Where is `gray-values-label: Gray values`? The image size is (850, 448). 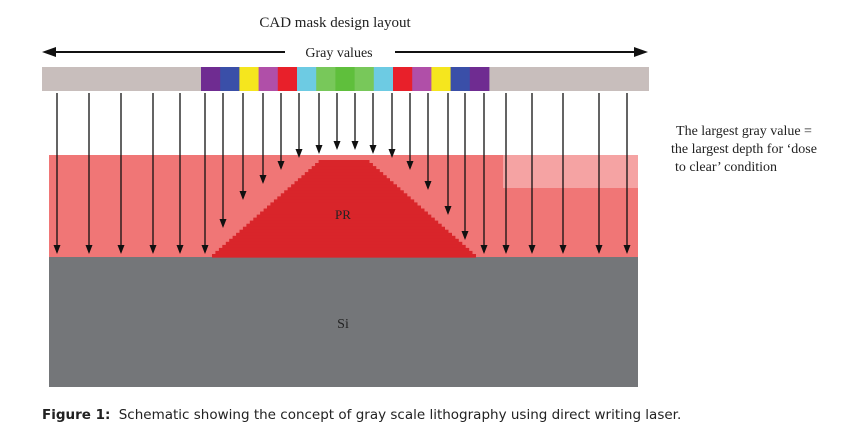 gray-values-label: Gray values is located at coordinates (338, 53).